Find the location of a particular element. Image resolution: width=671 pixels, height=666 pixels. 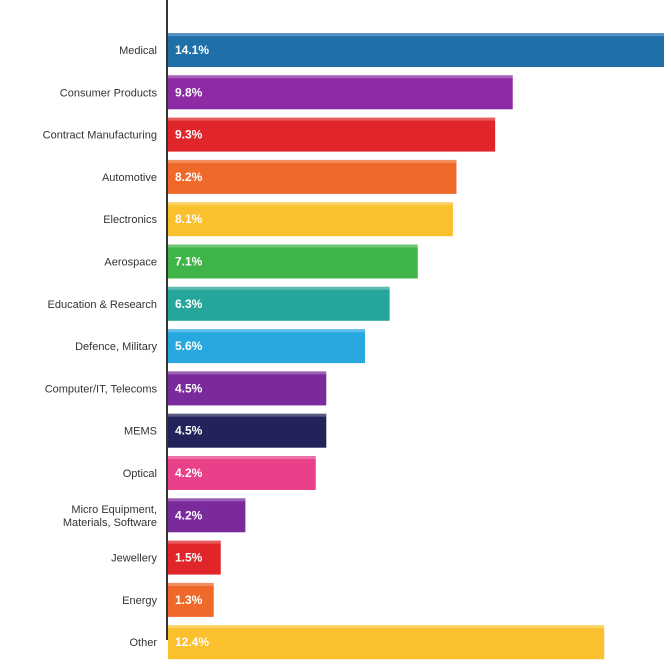

category-label-4: Electronics is located at coordinates (130, 220).